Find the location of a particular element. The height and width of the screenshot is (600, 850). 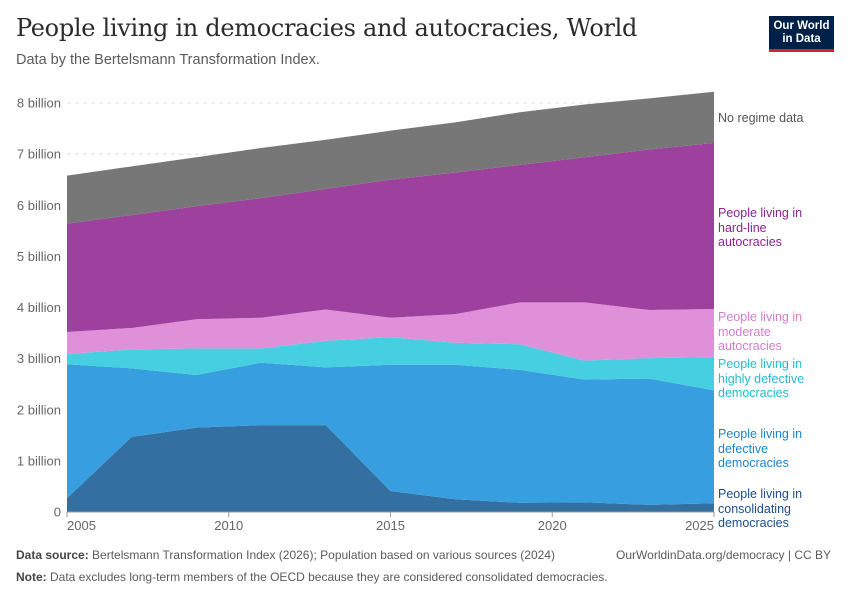

y-tick-label: 0 is located at coordinates (57, 512).